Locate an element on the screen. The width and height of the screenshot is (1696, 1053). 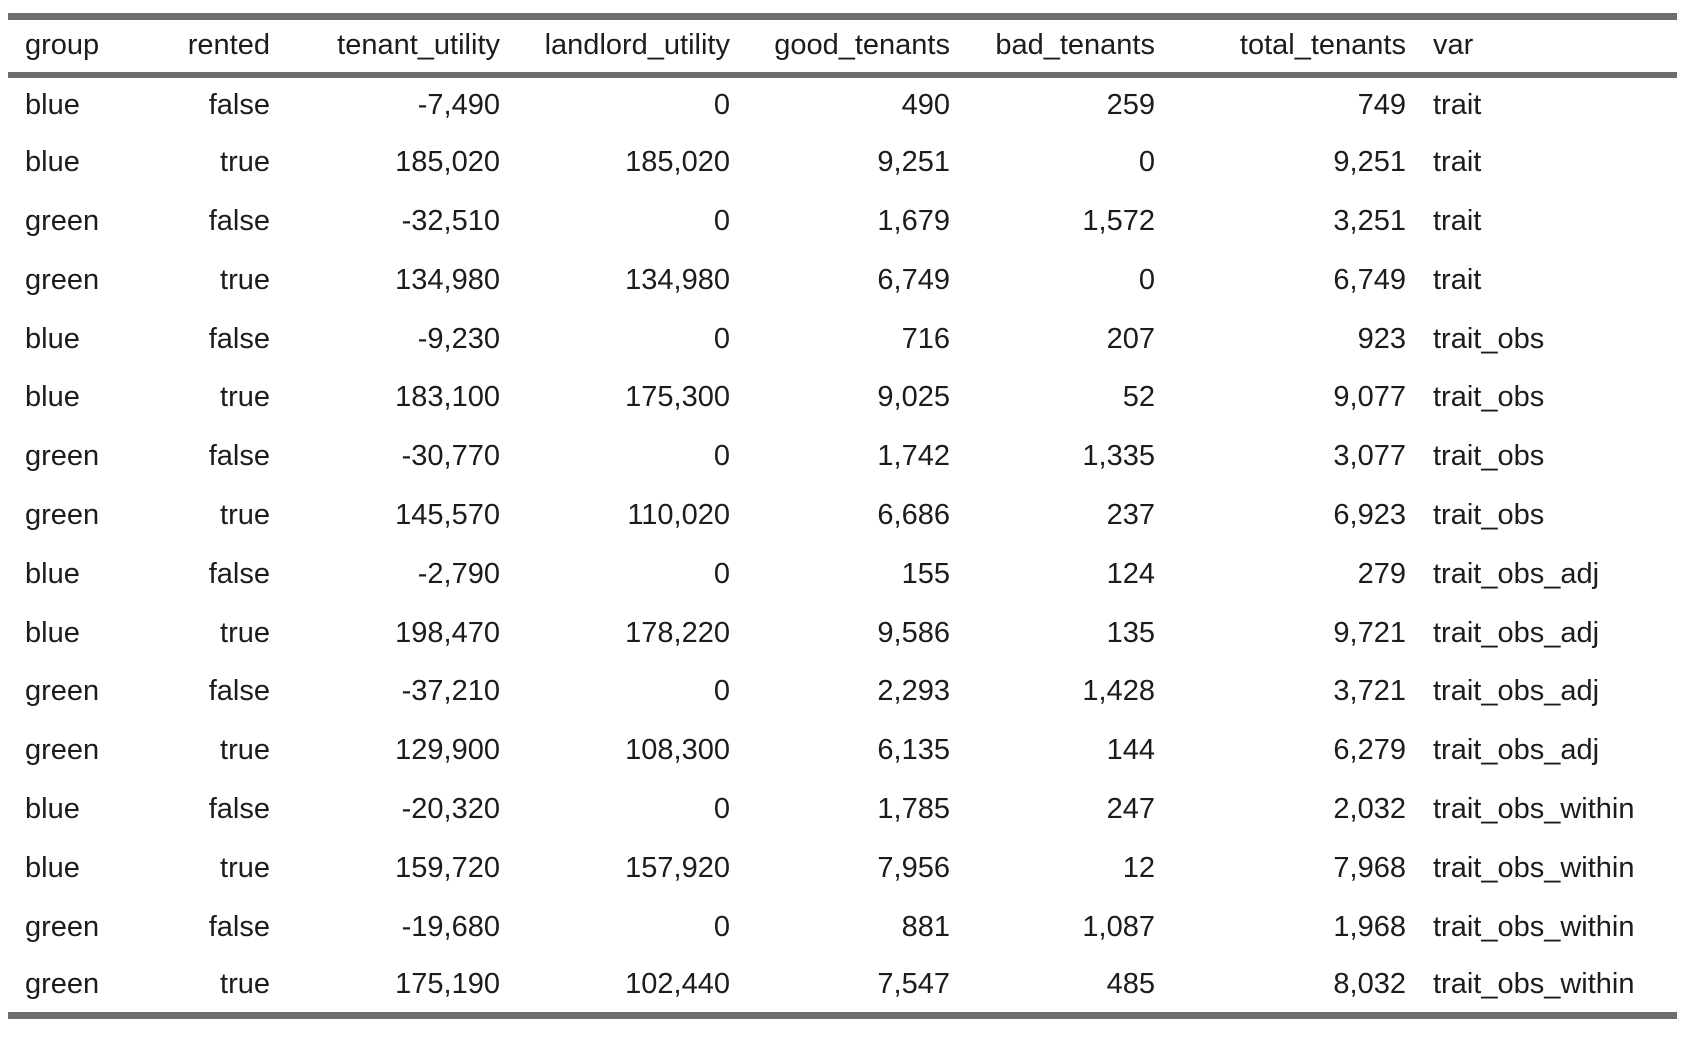
cell-total_tenants: 9,251 is located at coordinates (1369, 162).